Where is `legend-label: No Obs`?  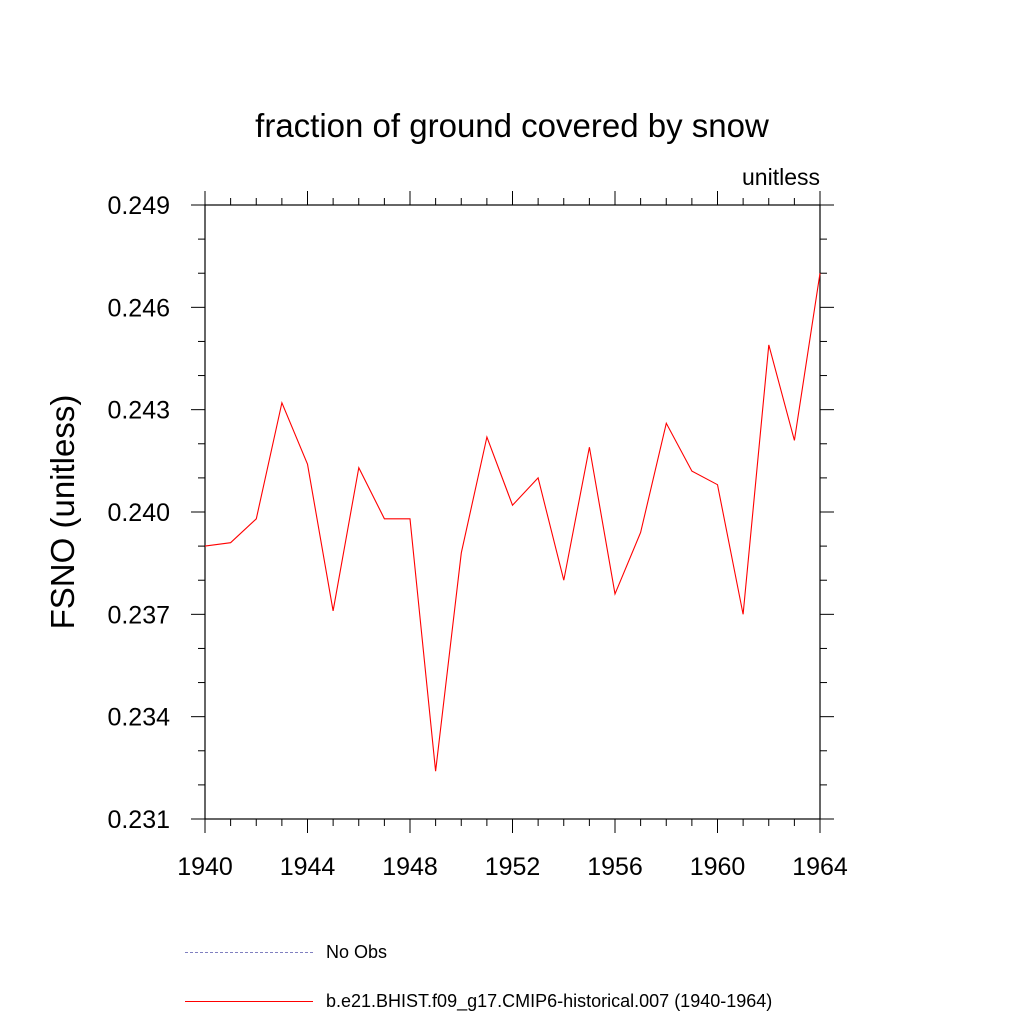
legend-label: No Obs is located at coordinates (357, 952).